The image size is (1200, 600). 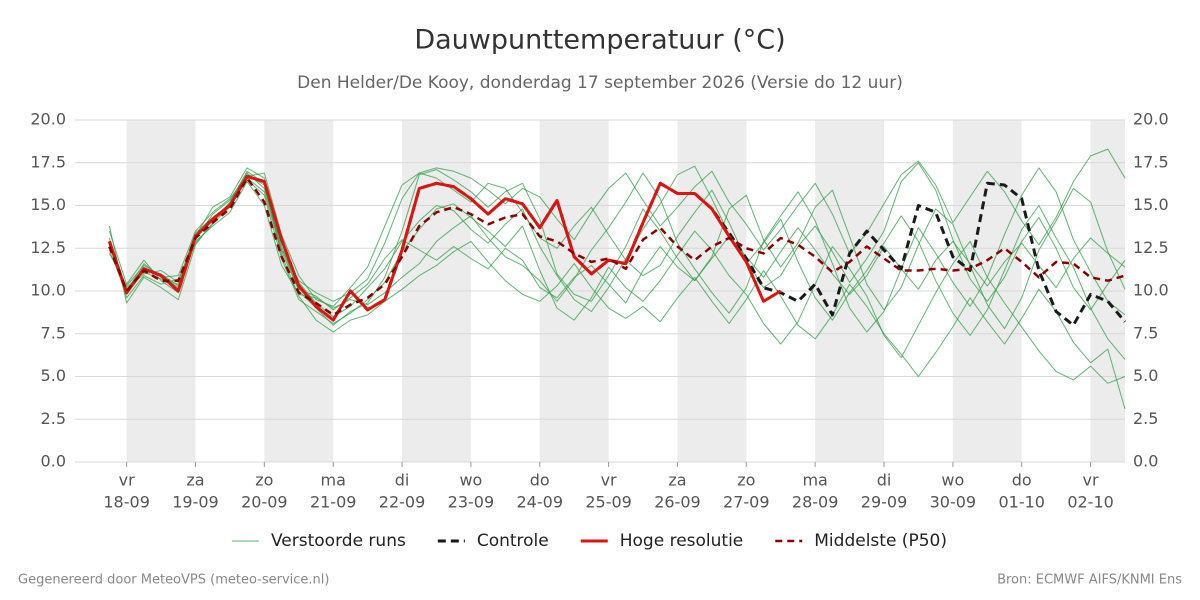 I want to click on x-tick-date: 27-09, so click(x=746, y=502).